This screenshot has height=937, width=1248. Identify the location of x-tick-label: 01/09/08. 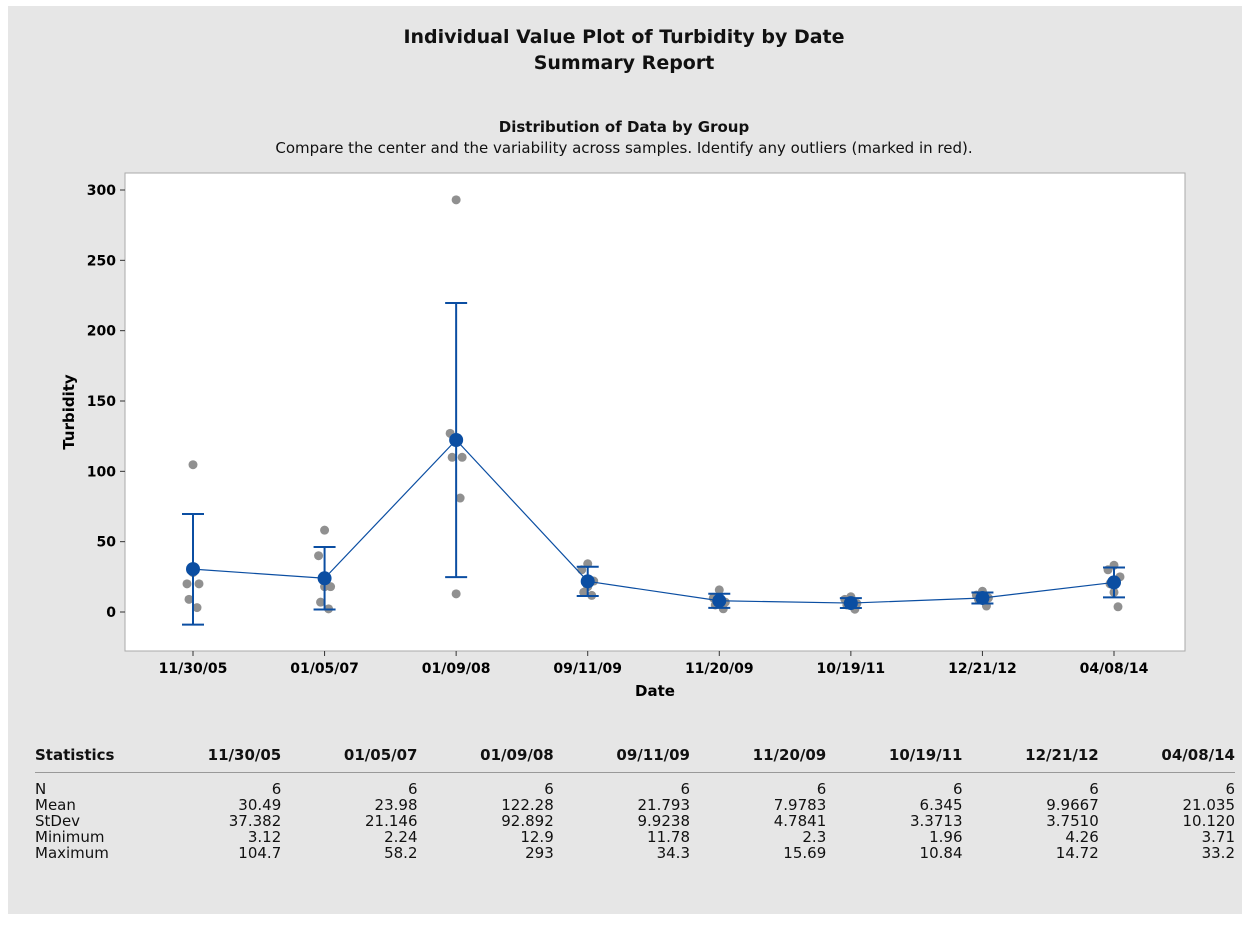
(456, 669).